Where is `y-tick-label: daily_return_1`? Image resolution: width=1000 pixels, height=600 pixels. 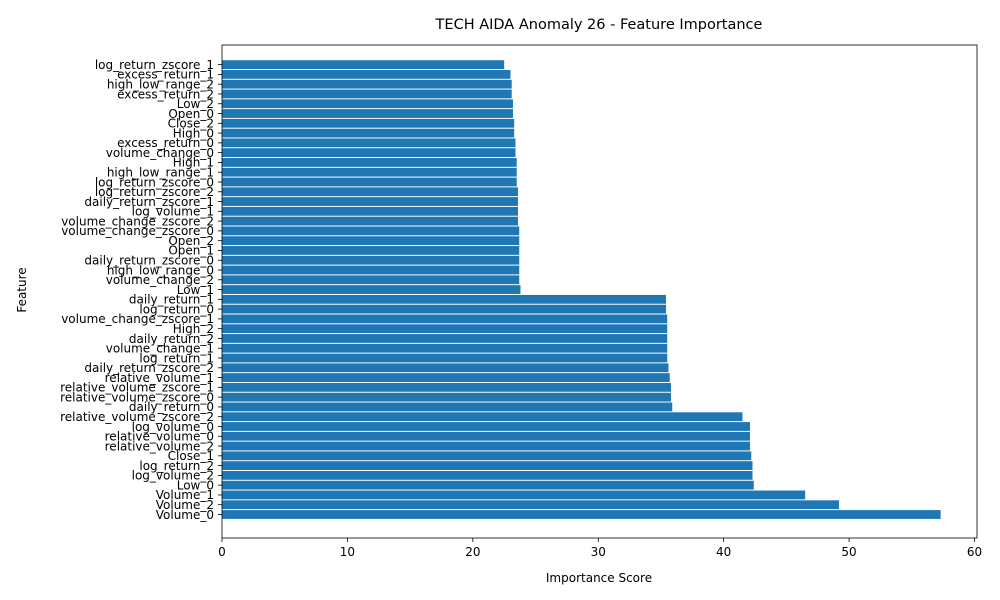
y-tick-label: daily_return_1 is located at coordinates (171, 300).